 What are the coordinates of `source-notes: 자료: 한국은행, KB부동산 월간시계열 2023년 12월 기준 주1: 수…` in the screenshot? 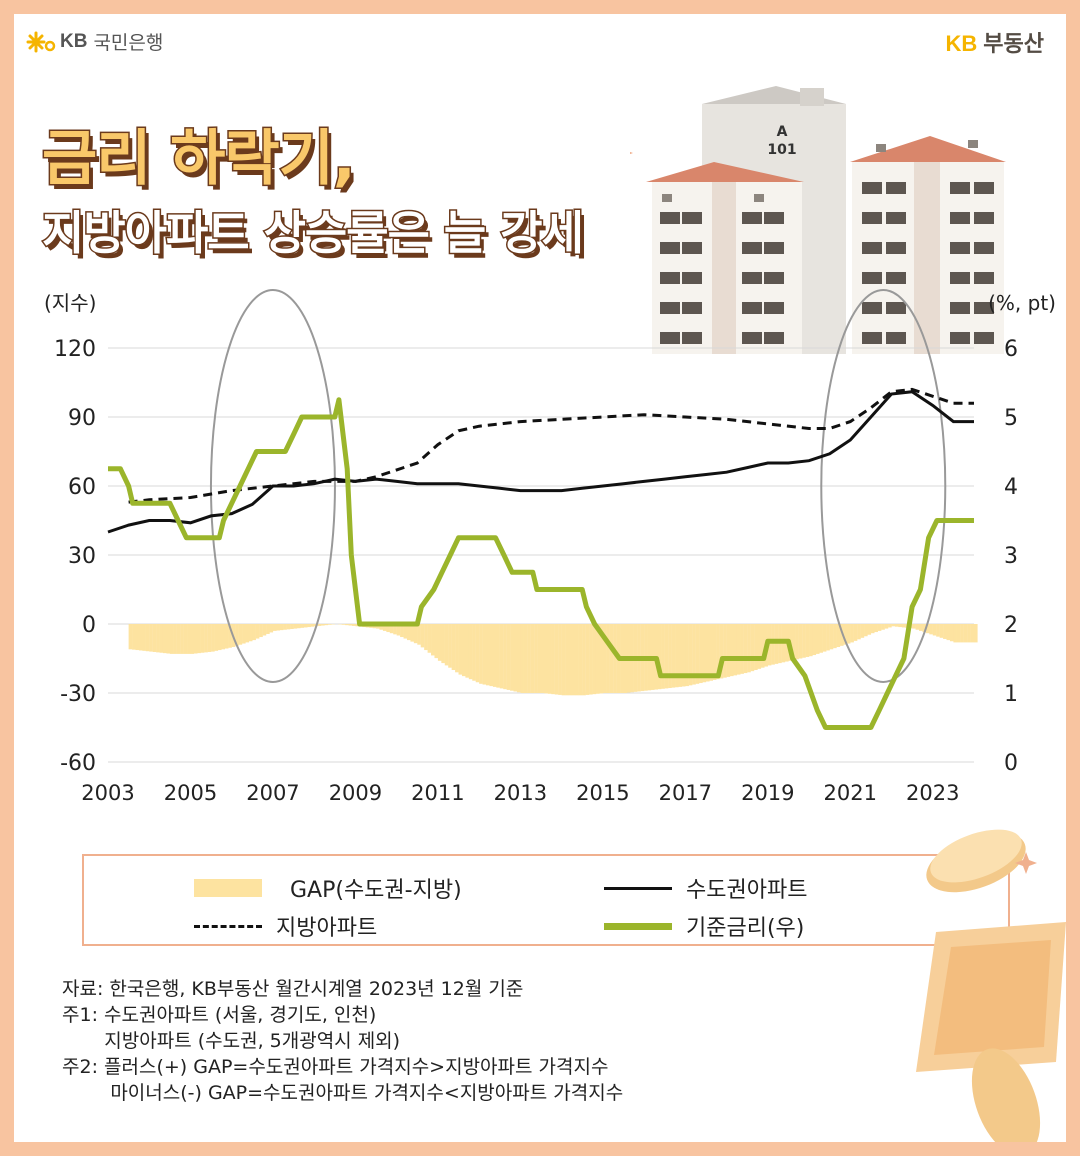 It's located at (342, 1041).